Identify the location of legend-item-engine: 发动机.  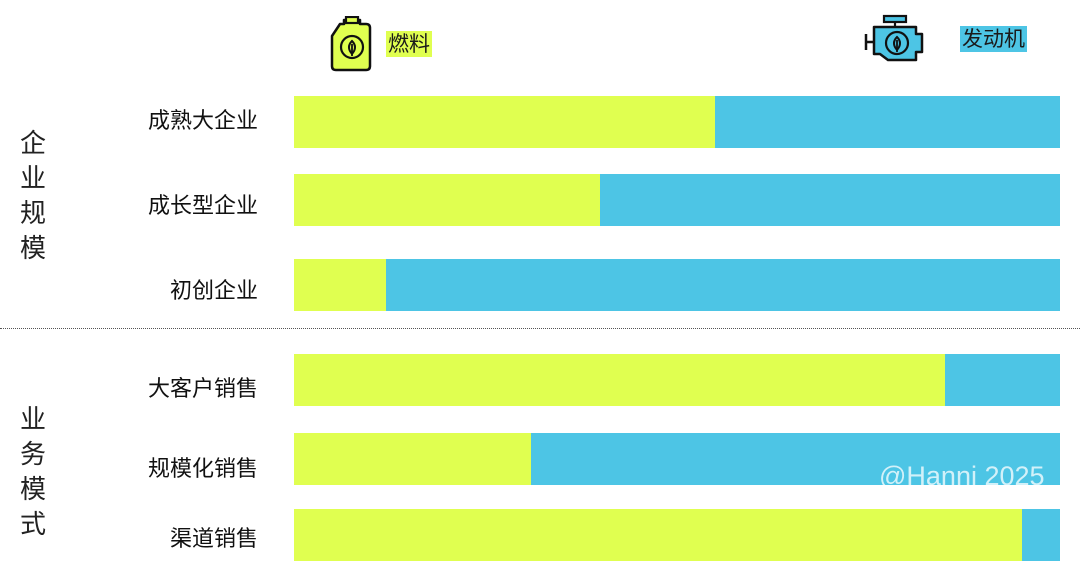
(945, 42).